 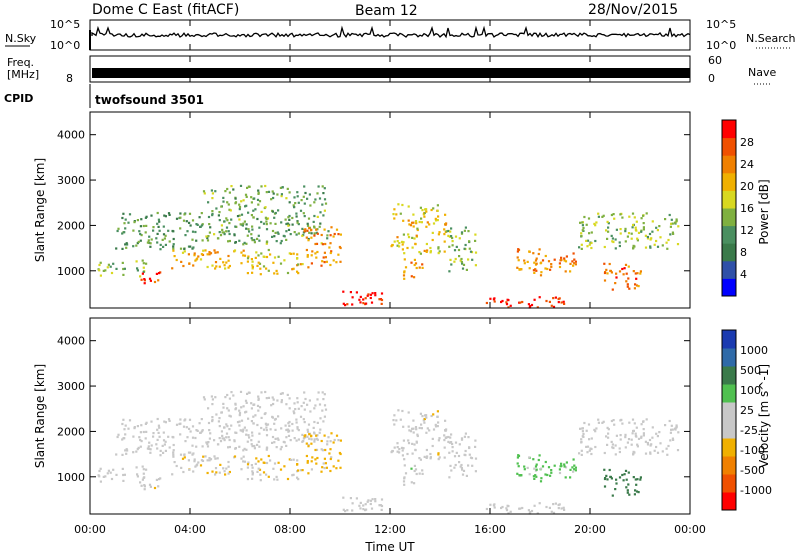 What do you see at coordinates (40, 210) in the screenshot?
I see `power-y-axis-label: Slant Range [km]` at bounding box center [40, 210].